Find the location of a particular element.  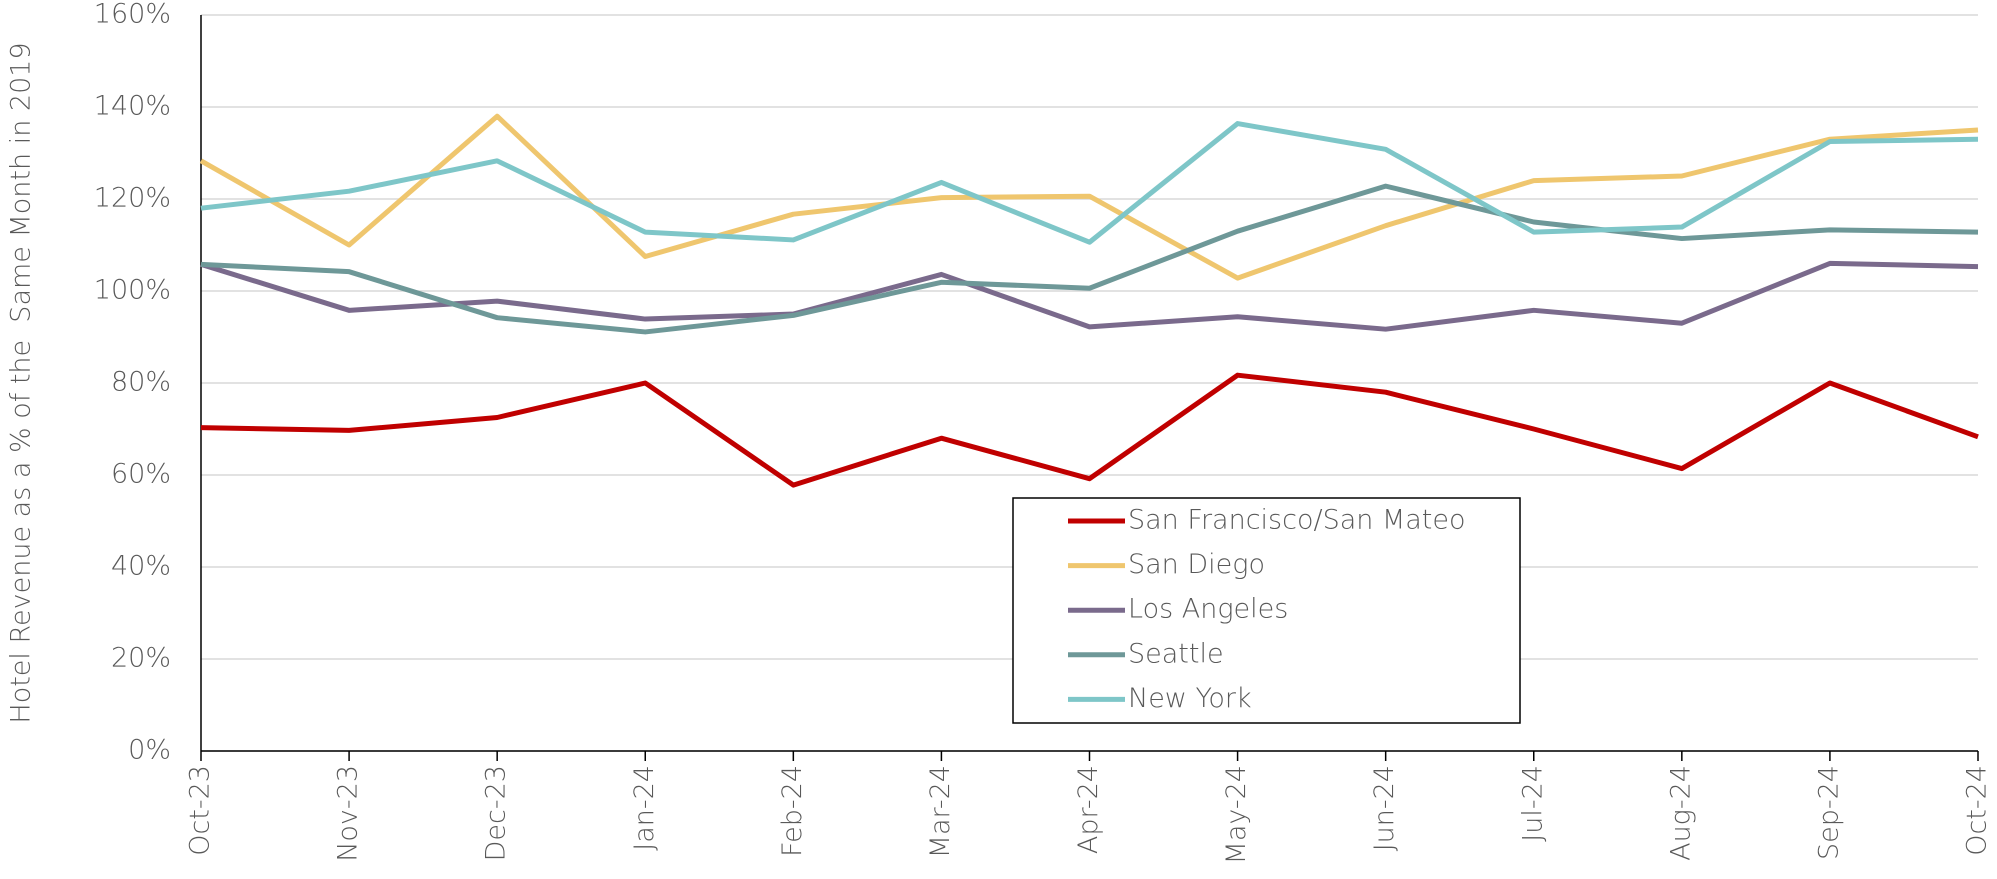

legend-label: New York is located at coordinates (1190, 698).